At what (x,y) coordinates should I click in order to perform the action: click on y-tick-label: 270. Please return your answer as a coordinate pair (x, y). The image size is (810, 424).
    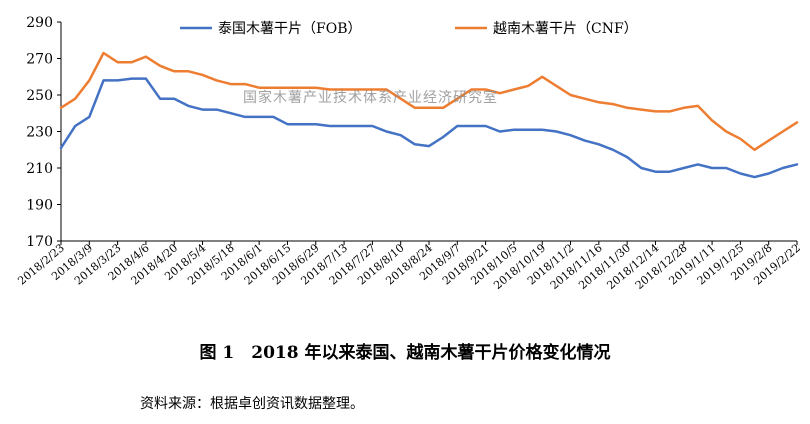
    Looking at the image, I should click on (39, 60).